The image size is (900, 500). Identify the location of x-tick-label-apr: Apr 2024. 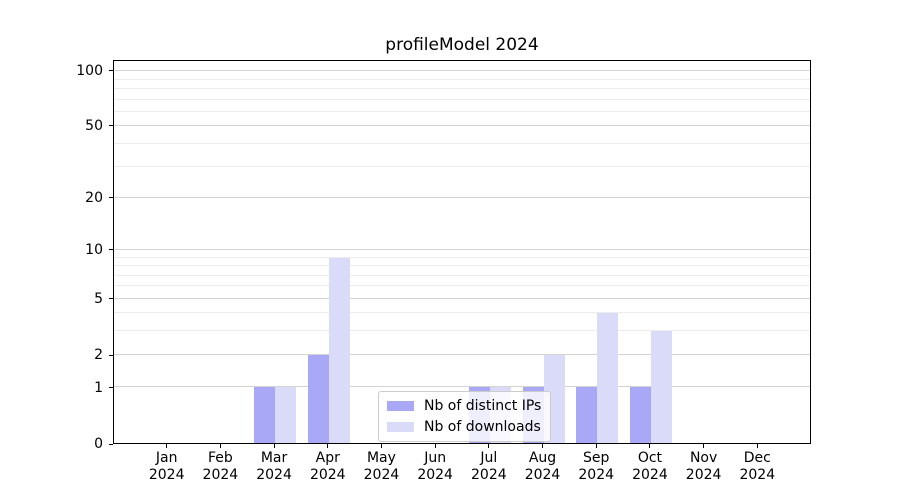
(328, 467).